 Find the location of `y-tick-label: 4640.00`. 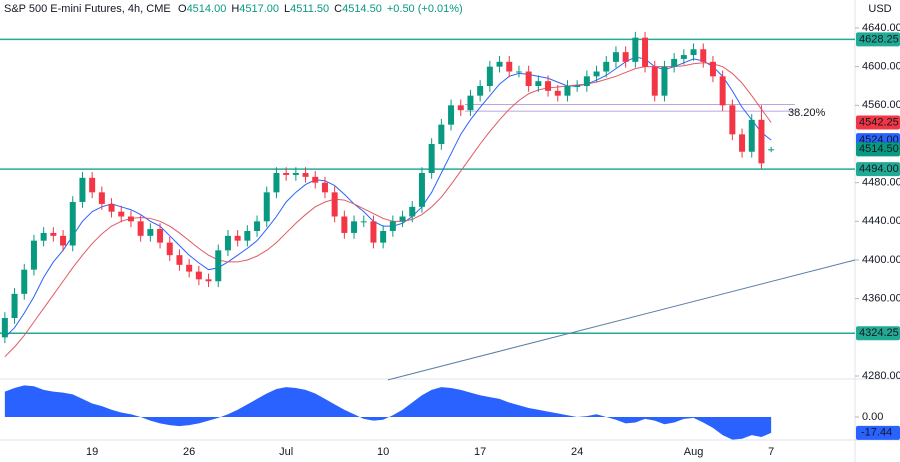

y-tick-label: 4640.00 is located at coordinates (881, 28).